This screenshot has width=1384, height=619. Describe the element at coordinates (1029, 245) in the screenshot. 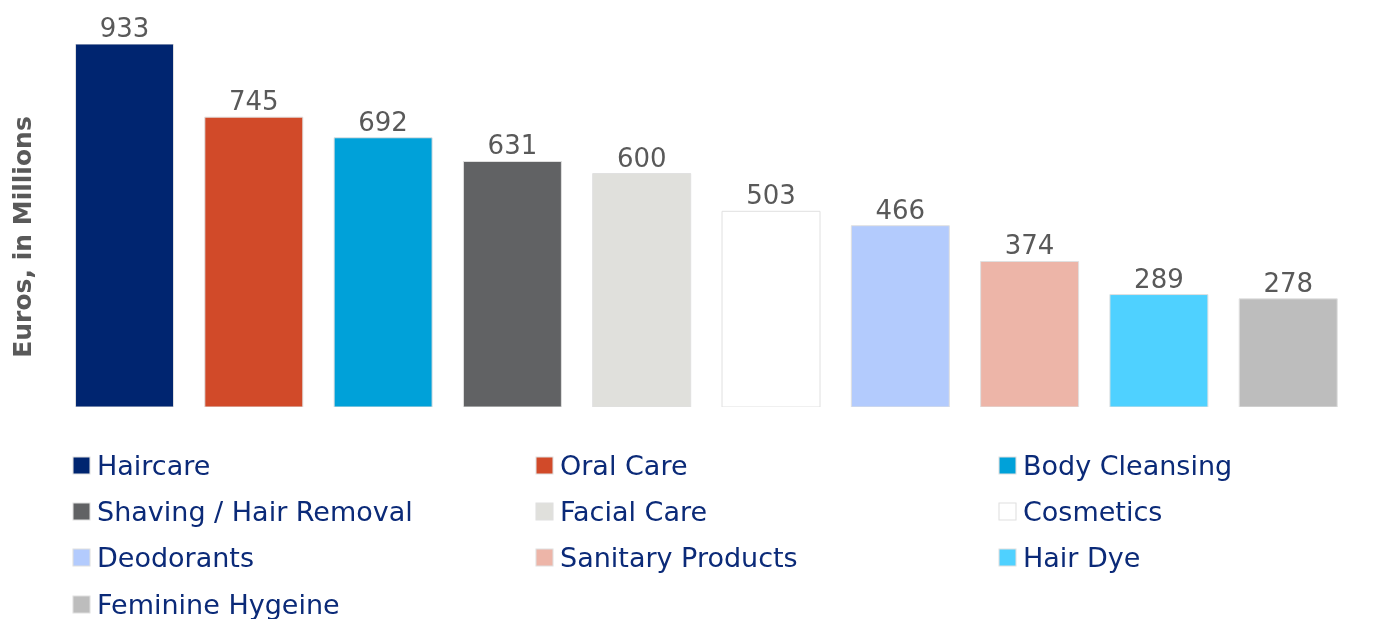

I see `data-label: 374` at that location.